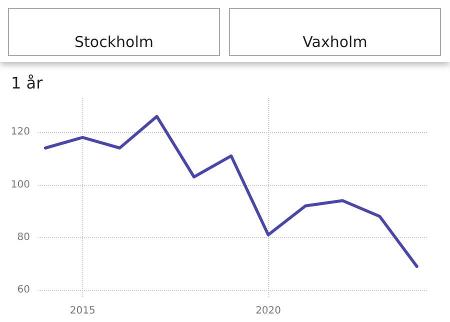 This screenshot has width=450, height=322. What do you see at coordinates (114, 32) in the screenshot?
I see `slicer-button: Stockholm` at bounding box center [114, 32].